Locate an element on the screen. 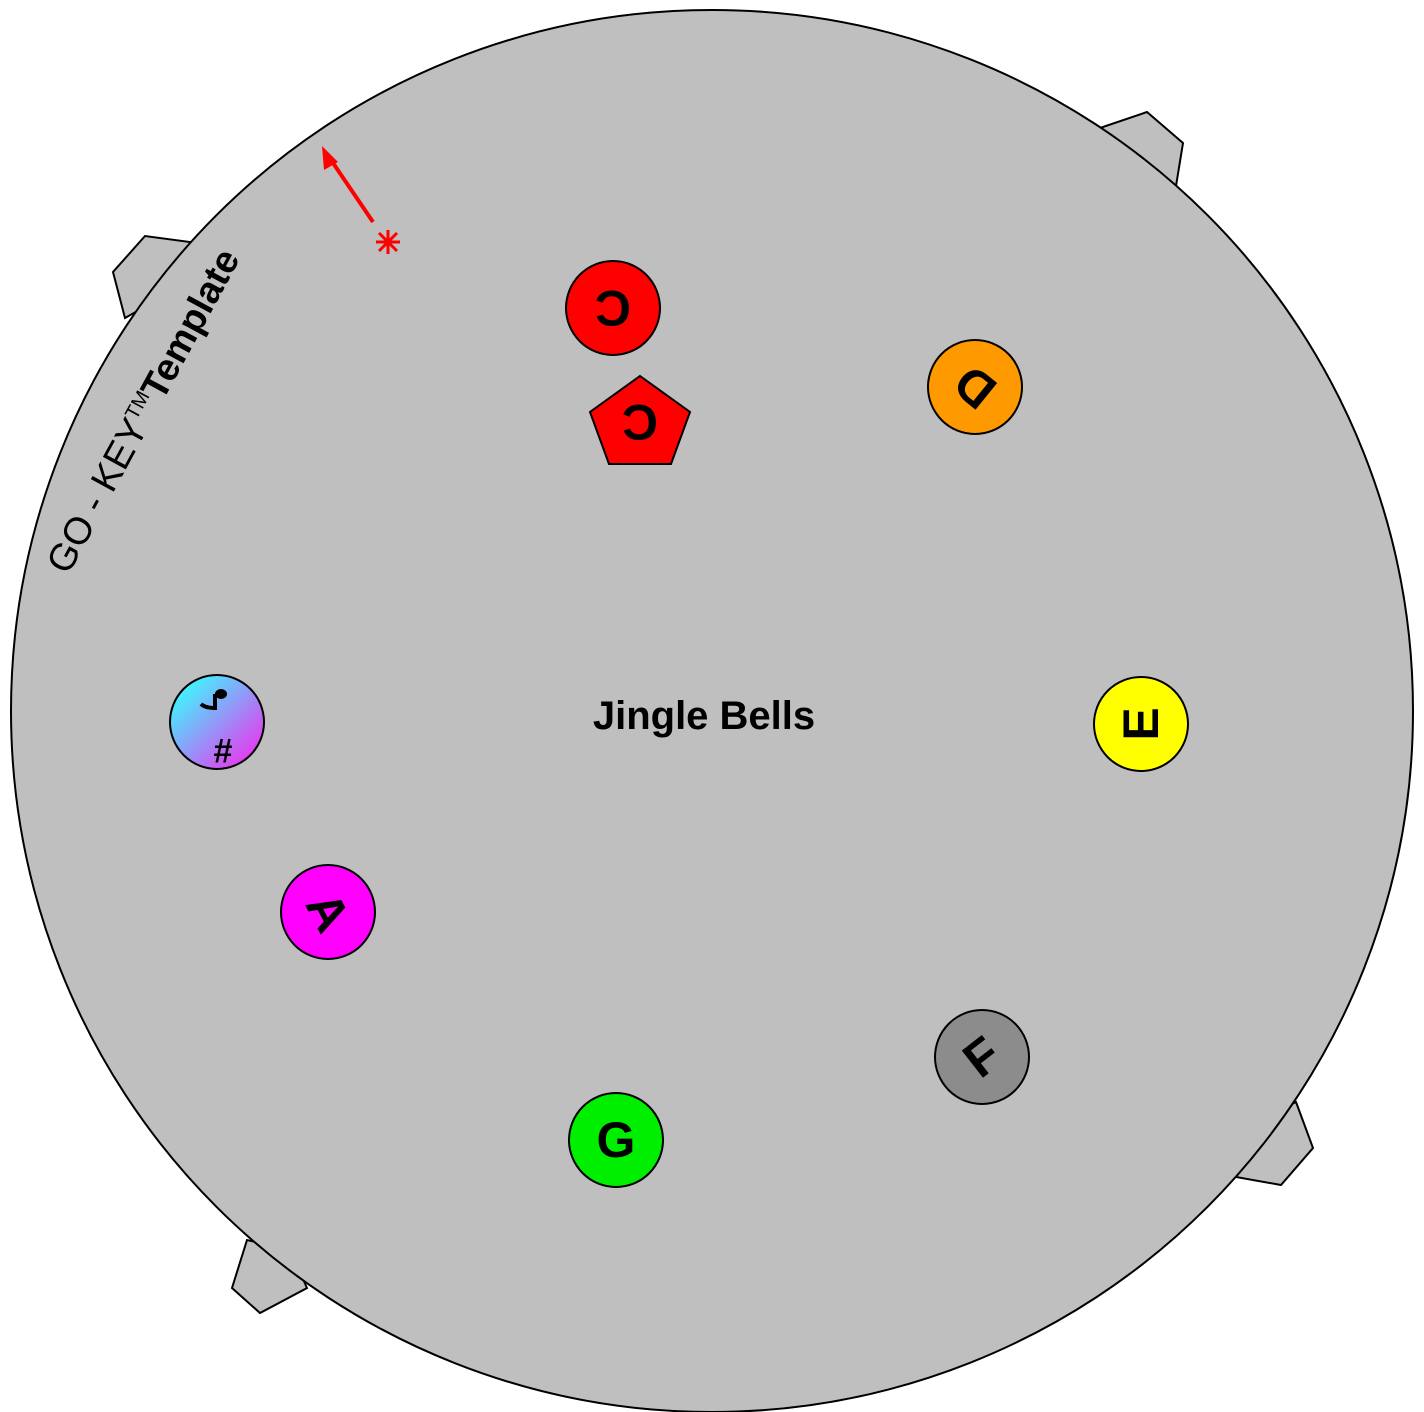  key-c: C is located at coordinates (613, 308).